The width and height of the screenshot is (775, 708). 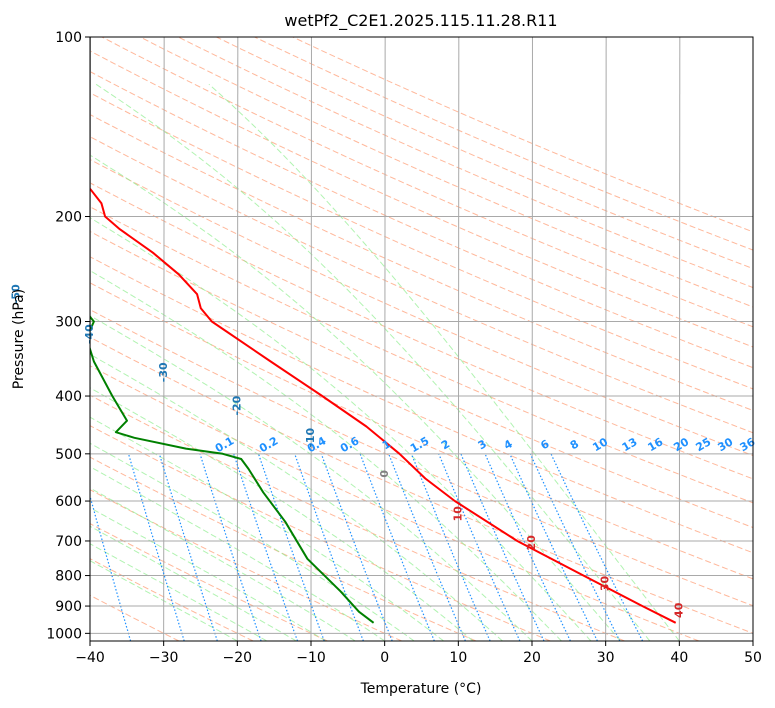 What do you see at coordinates (418, 653) in the screenshot?
I see `x-axis: −40 −30 −20 −10 0 10 20 30 40 50` at bounding box center [418, 653].